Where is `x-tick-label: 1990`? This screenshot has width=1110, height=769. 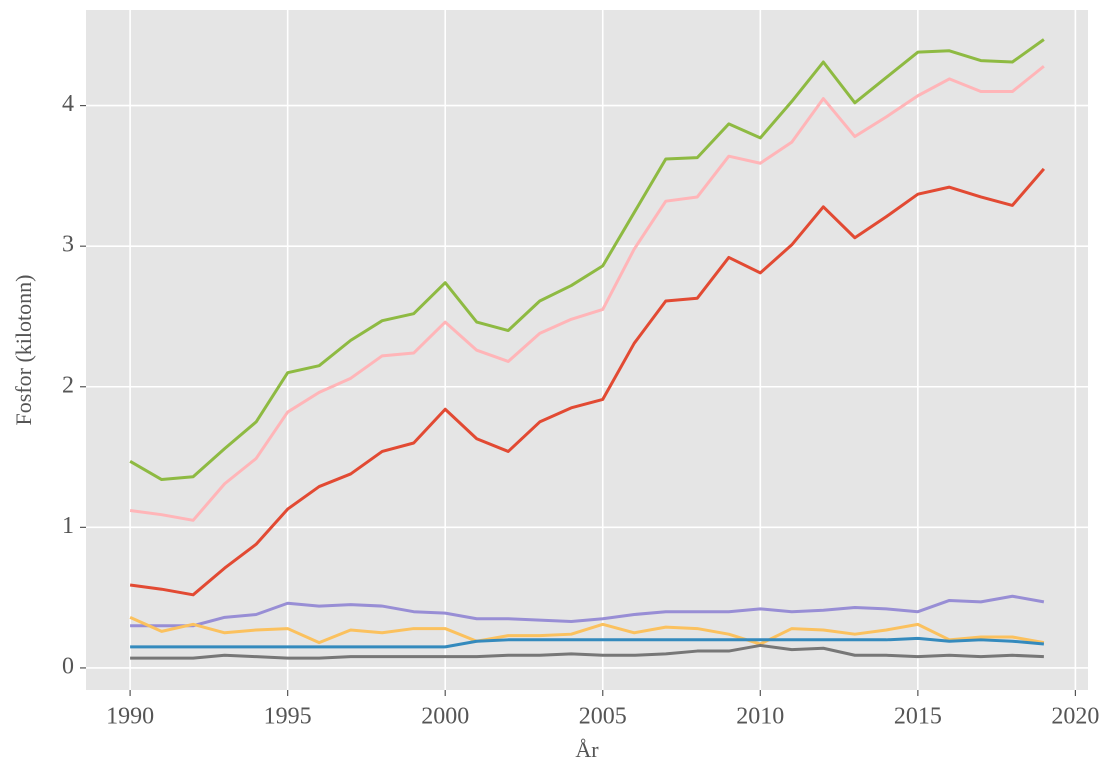 x-tick-label: 1990 is located at coordinates (130, 717).